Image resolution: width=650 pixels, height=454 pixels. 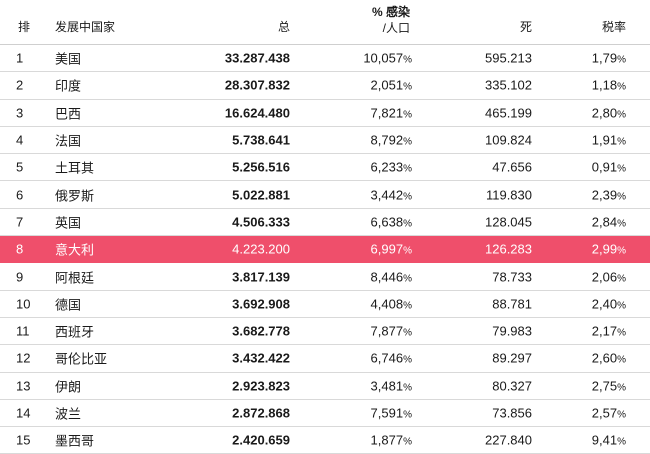 I want to click on table-row: 8 意大利 4.223.200 6,997% 126.283 2,99%, so click(x=325, y=250).